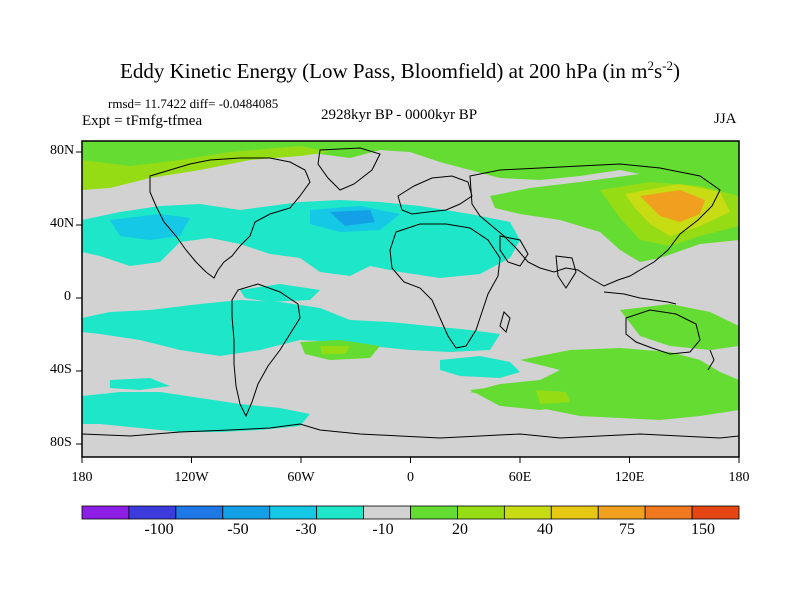  Describe the element at coordinates (711, 360) in the screenshot. I see `new-zealand-coast` at that location.